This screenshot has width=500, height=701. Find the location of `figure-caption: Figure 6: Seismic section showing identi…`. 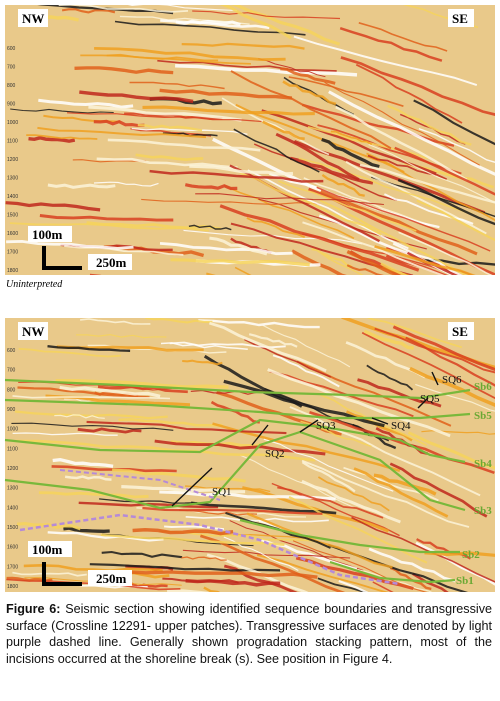

figure-caption: Figure 6: Seismic section showing identi… is located at coordinates (249, 634).